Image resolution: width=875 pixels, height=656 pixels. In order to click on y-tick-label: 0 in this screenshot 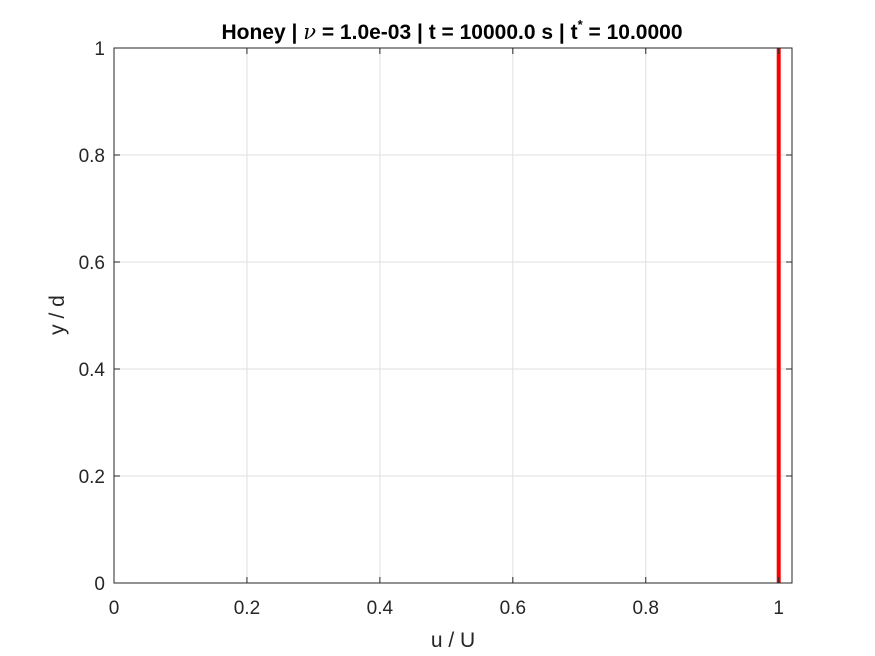, I will do `click(99, 584)`.